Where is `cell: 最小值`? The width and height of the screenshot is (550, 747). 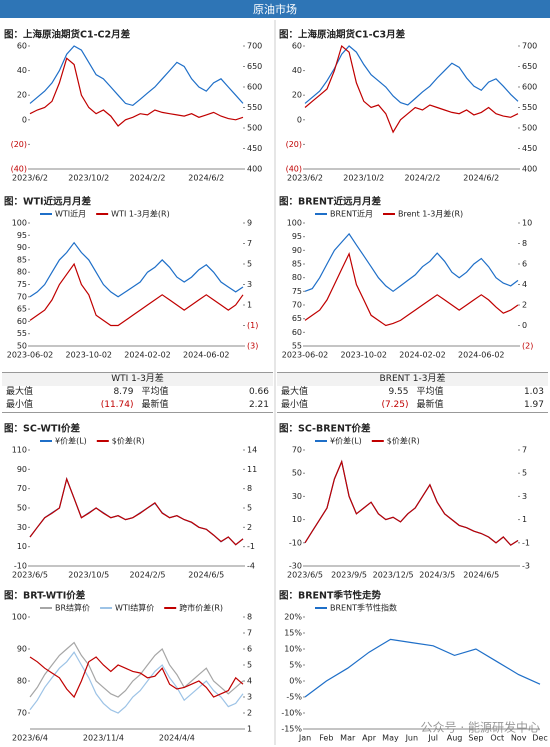 cell: 最小值 is located at coordinates (295, 405).